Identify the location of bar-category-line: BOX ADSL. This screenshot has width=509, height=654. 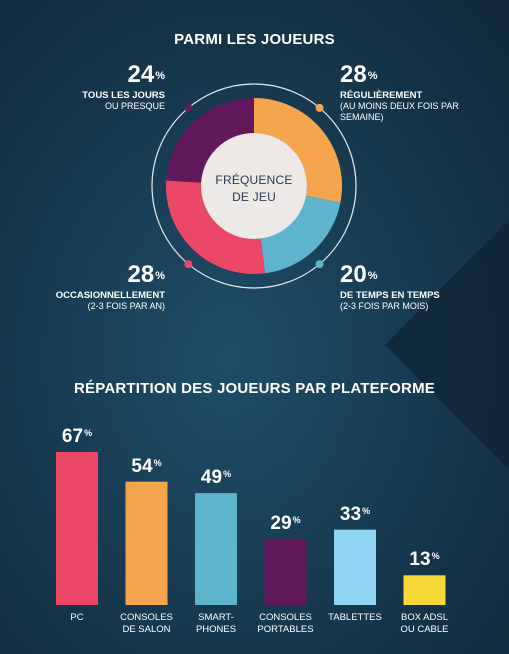
(424, 617).